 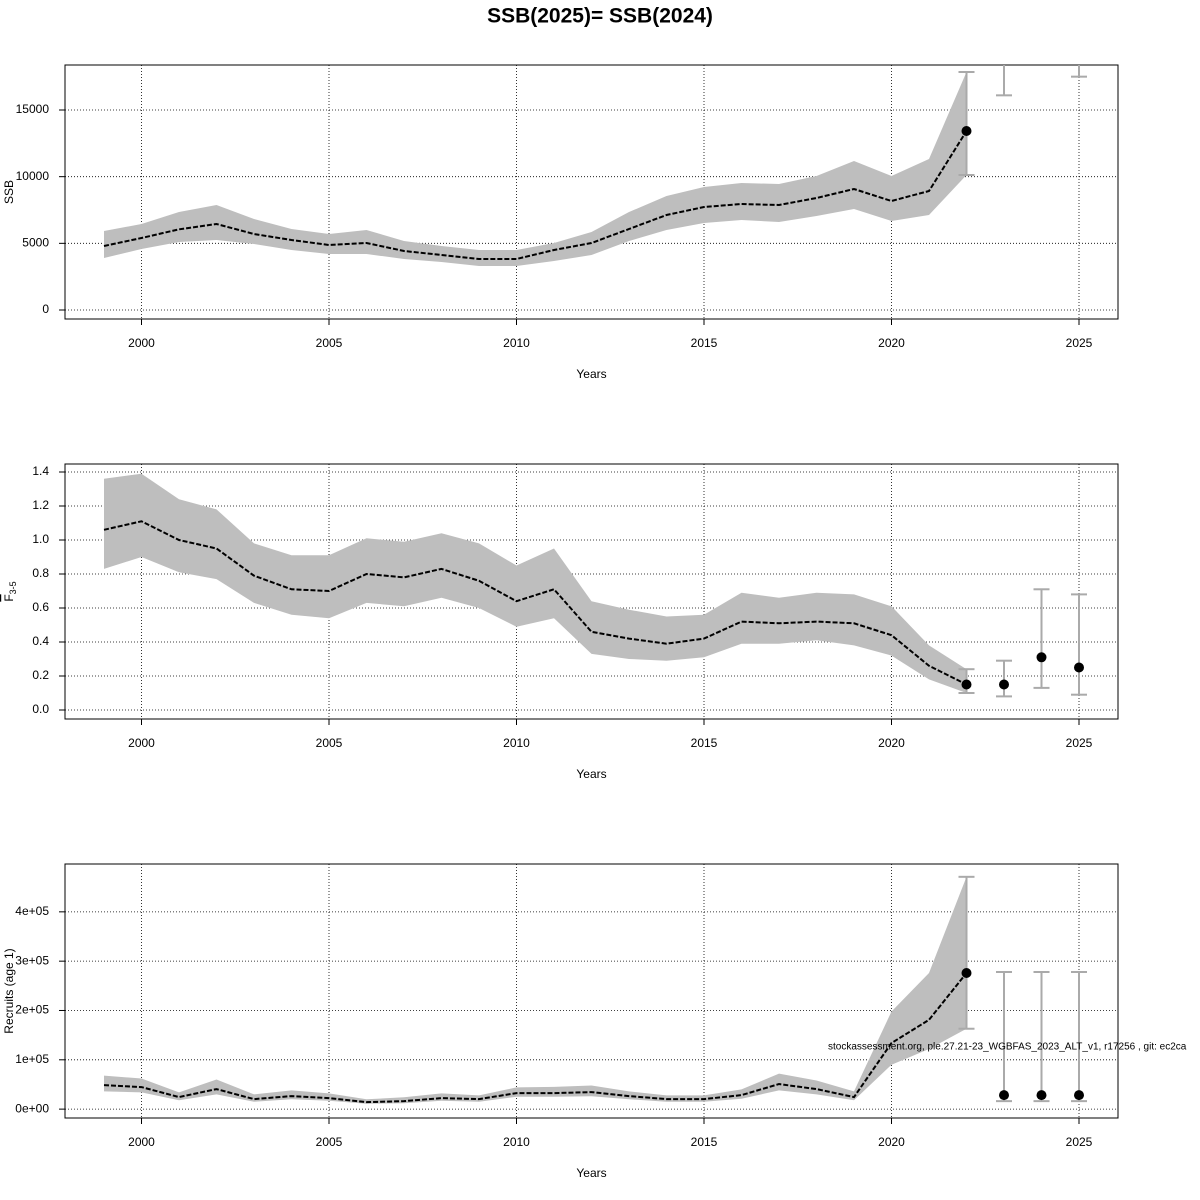 What do you see at coordinates (40, 539) in the screenshot?
I see `y-tick-label: 1.0` at bounding box center [40, 539].